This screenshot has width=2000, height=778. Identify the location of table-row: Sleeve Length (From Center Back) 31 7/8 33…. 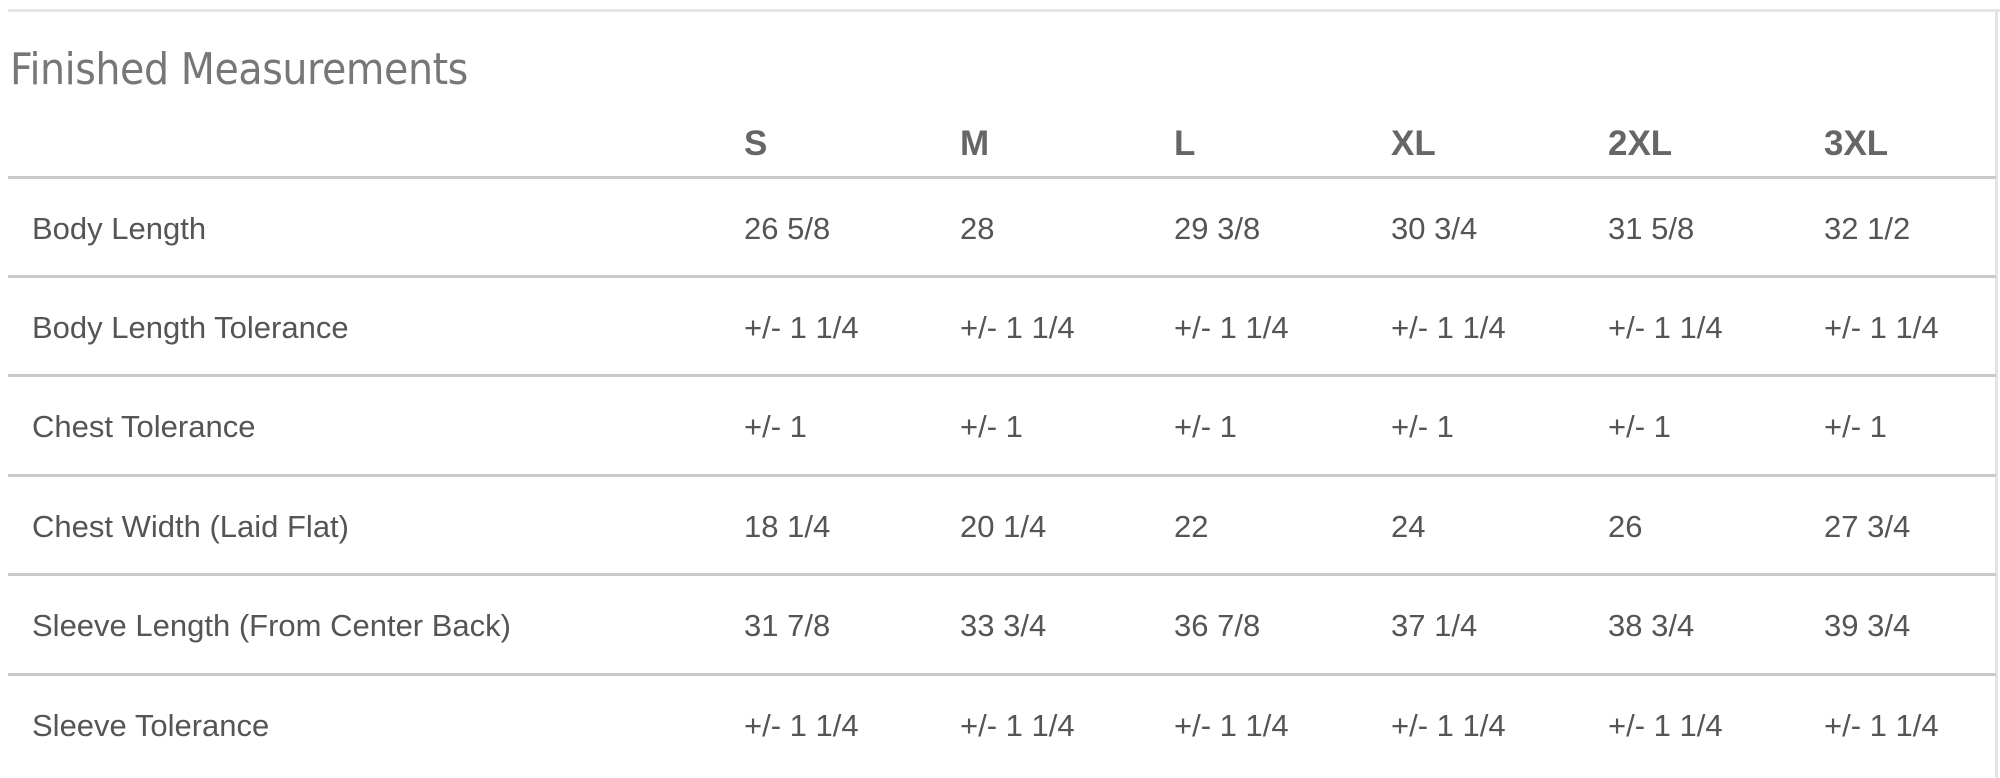
(1000, 626).